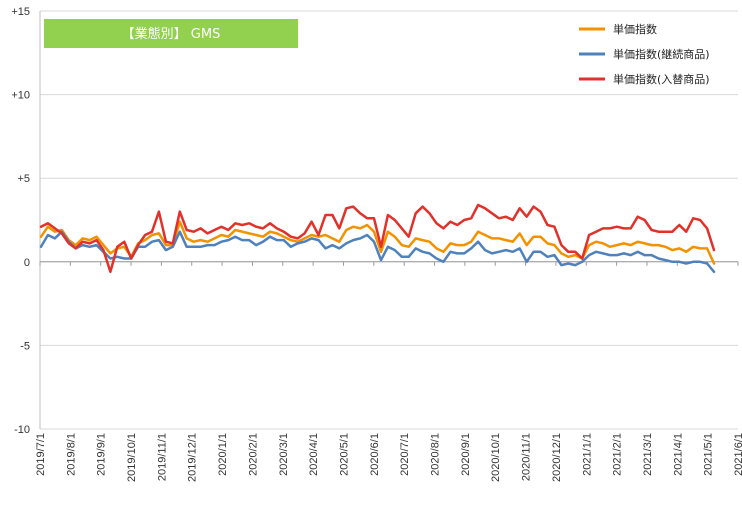 The width and height of the screenshot is (742, 509). I want to click on legend-label: 単価指数, so click(635, 29).